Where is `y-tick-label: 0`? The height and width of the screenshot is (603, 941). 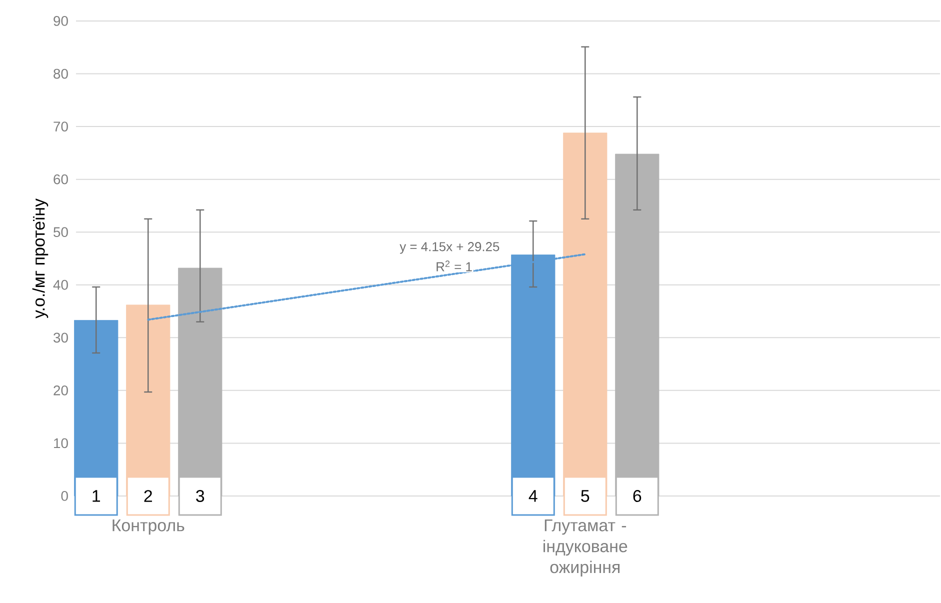
y-tick-label: 0 is located at coordinates (64, 496).